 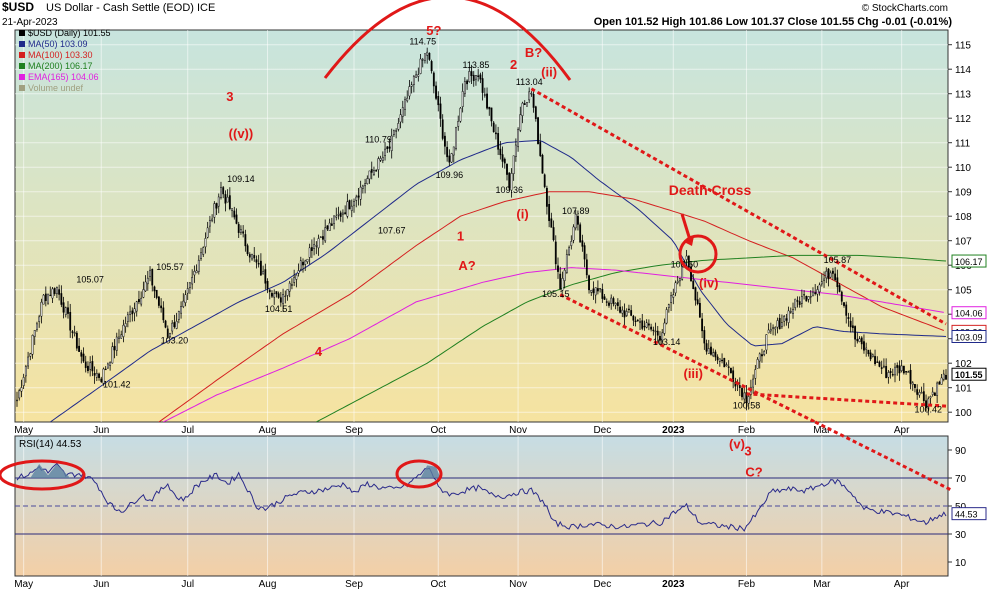 What do you see at coordinates (378, 140) in the screenshot?
I see `price-value-label: 110.79` at bounding box center [378, 140].